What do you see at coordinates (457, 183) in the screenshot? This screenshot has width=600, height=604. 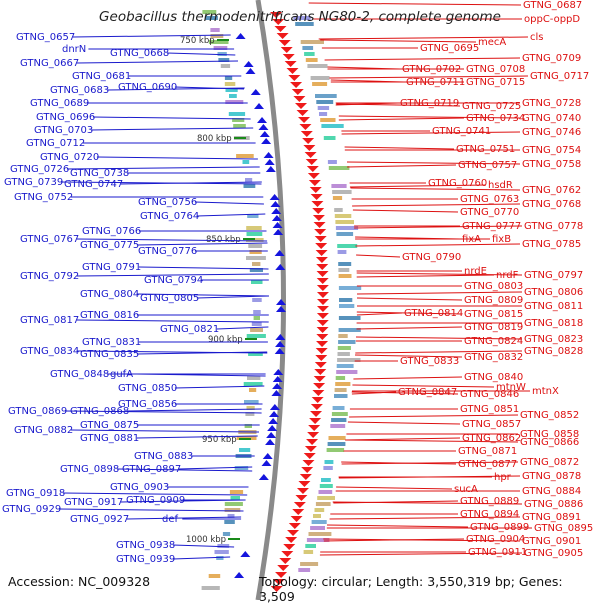 I see `right-gene-label: GTNG_0760` at bounding box center [457, 183].